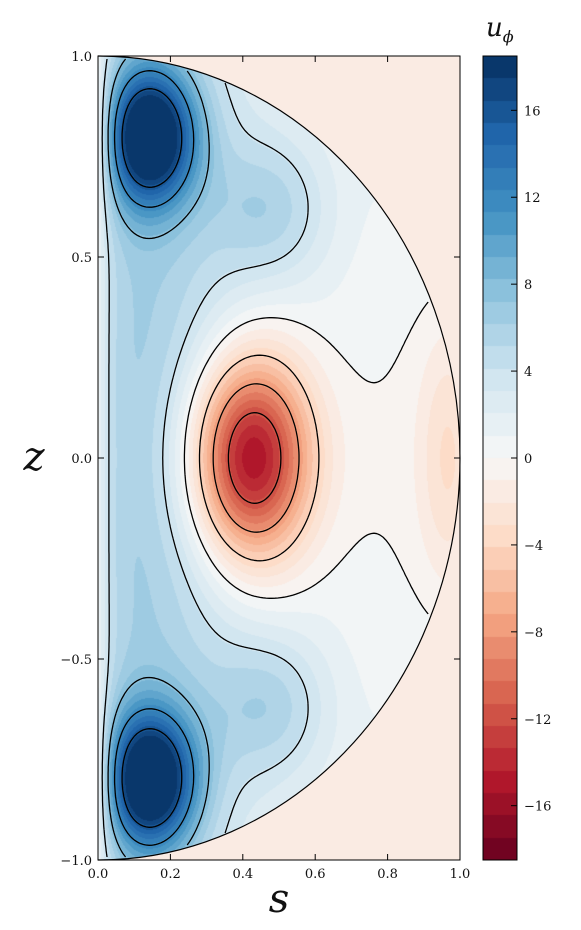 The width and height of the screenshot is (581, 930). I want to click on colorbar-tick-label: −12, so click(537, 720).